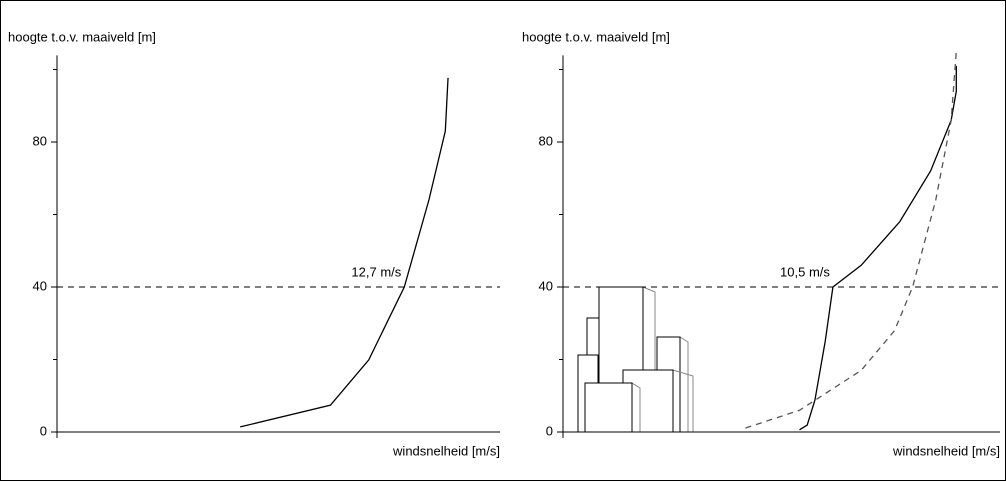 The height and width of the screenshot is (486, 1006). I want to click on annotation: 10,5 m/s, so click(805, 271).